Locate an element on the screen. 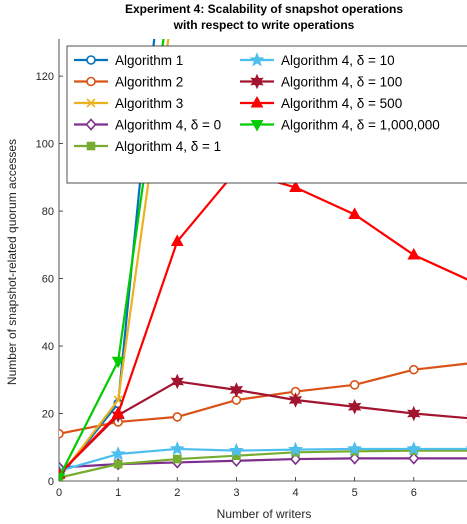 This screenshot has height=524, width=467. y-tick-label: 0 is located at coordinates (51, 482).